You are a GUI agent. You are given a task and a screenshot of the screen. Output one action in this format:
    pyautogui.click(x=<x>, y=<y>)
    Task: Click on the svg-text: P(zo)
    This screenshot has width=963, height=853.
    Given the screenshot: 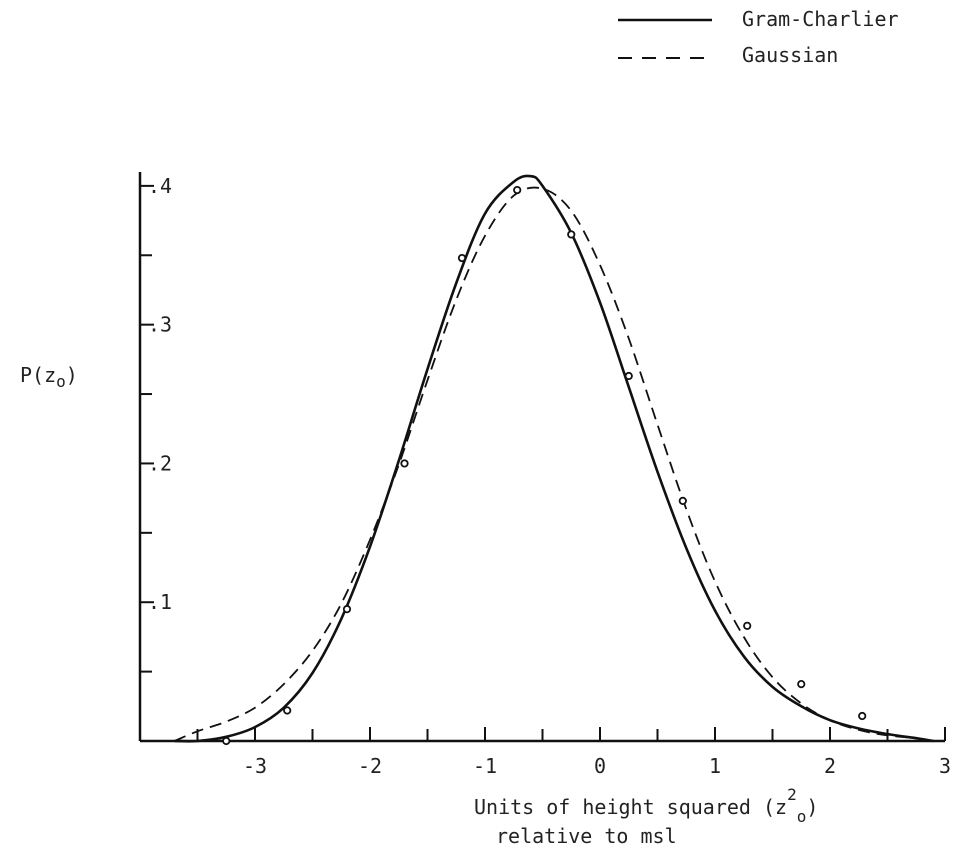 What is the action you would take?
    pyautogui.click(x=49, y=377)
    